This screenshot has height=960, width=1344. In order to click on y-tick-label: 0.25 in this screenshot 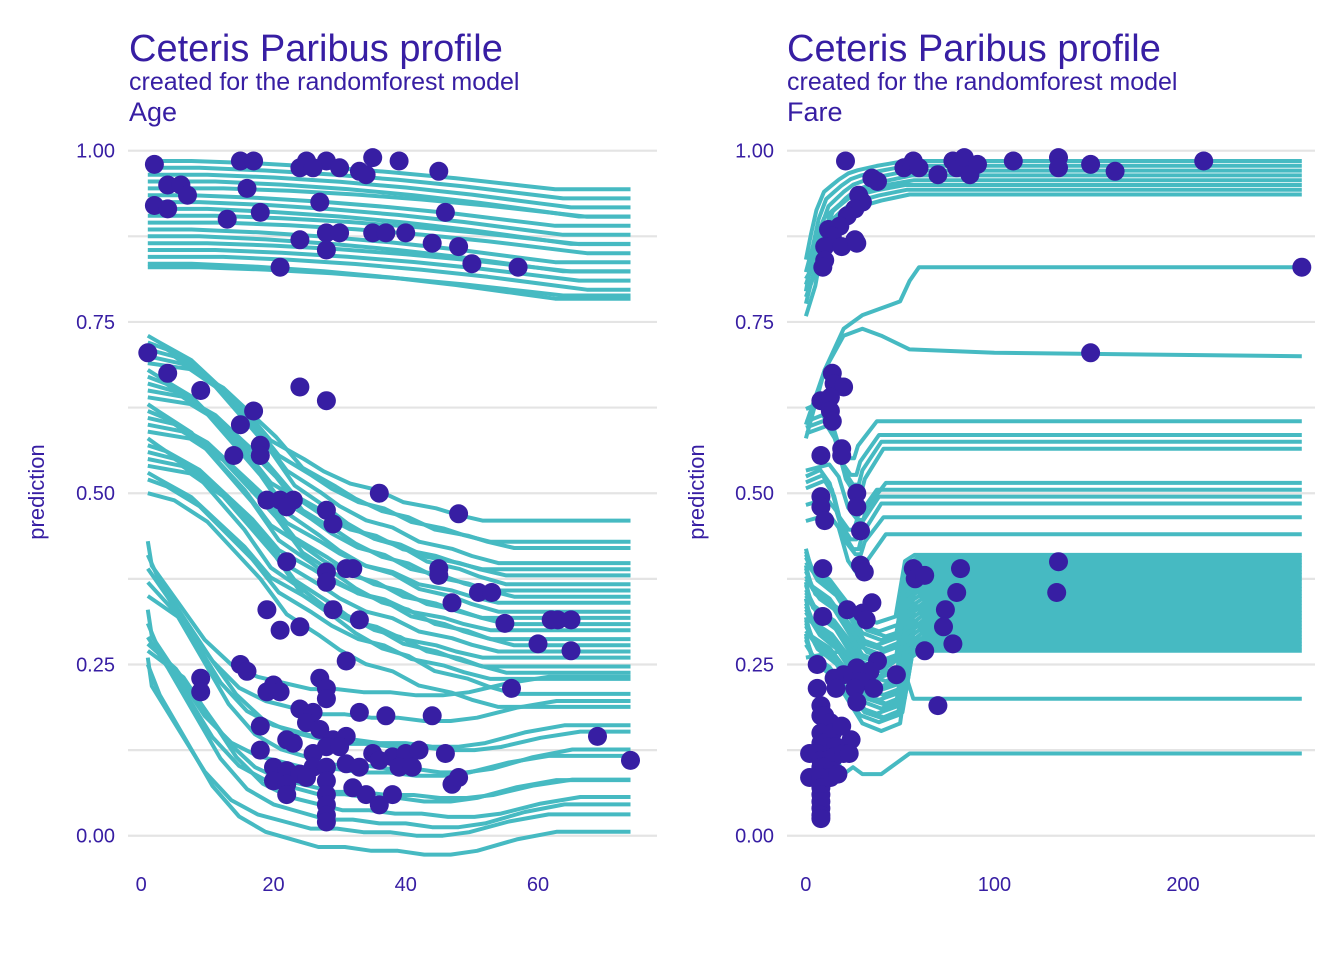, I will do `click(95, 665)`.